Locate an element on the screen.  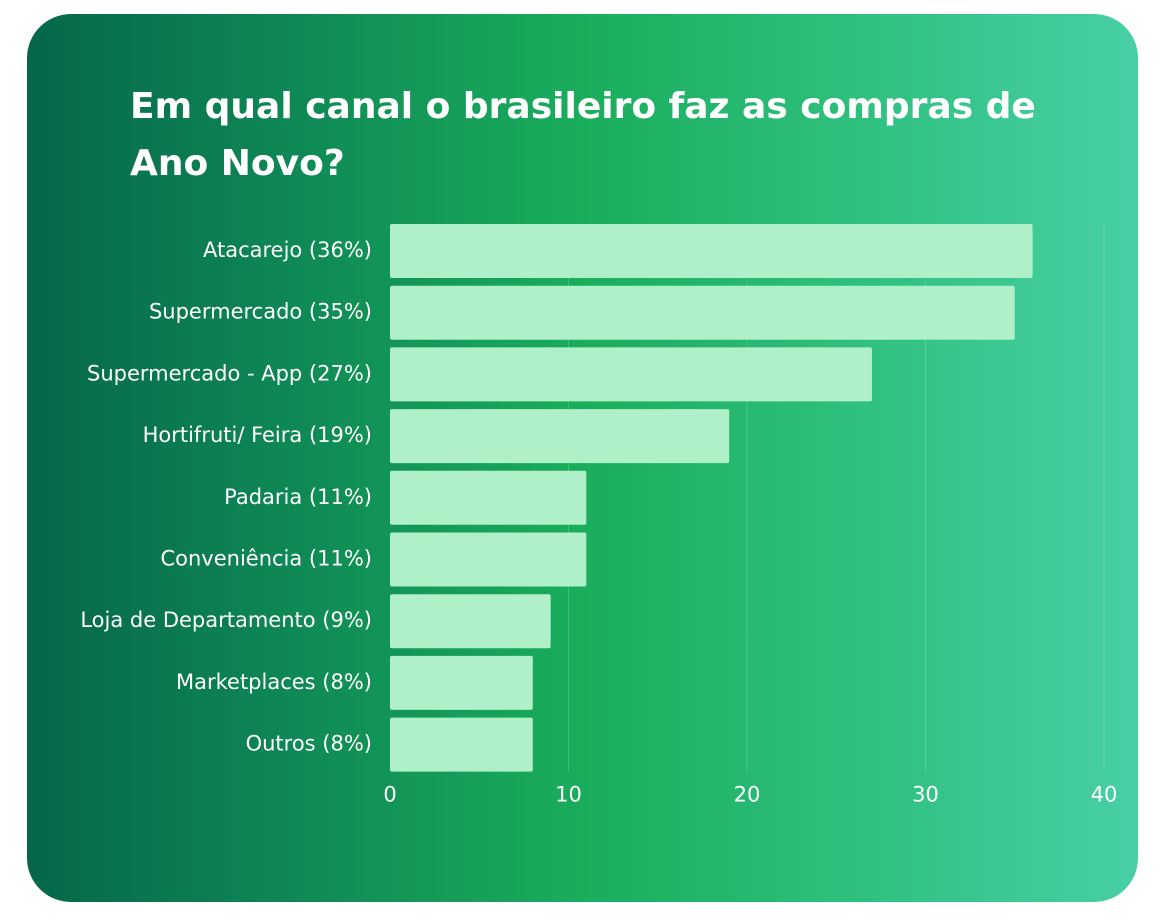
x-tick-label: 0 is located at coordinates (389, 795).